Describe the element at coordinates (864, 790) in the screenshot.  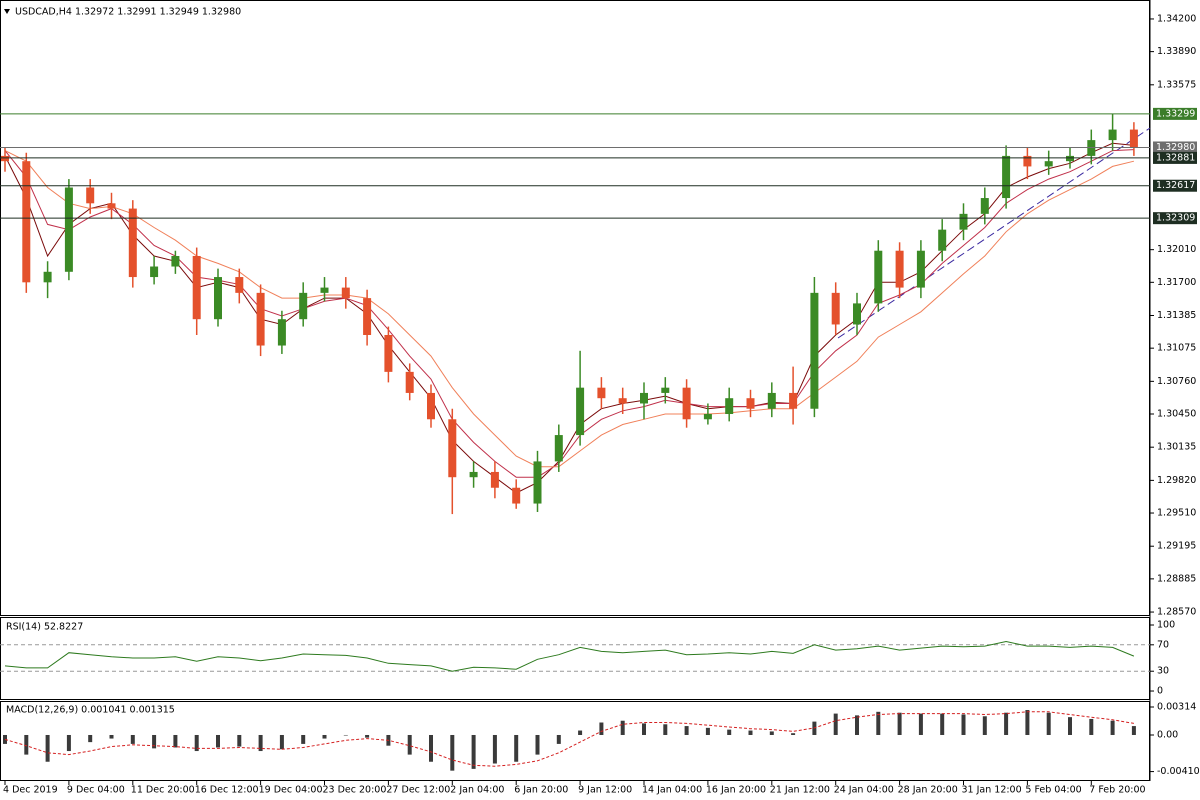
I see `x-tick-label: 24 Jan 04:00` at that location.